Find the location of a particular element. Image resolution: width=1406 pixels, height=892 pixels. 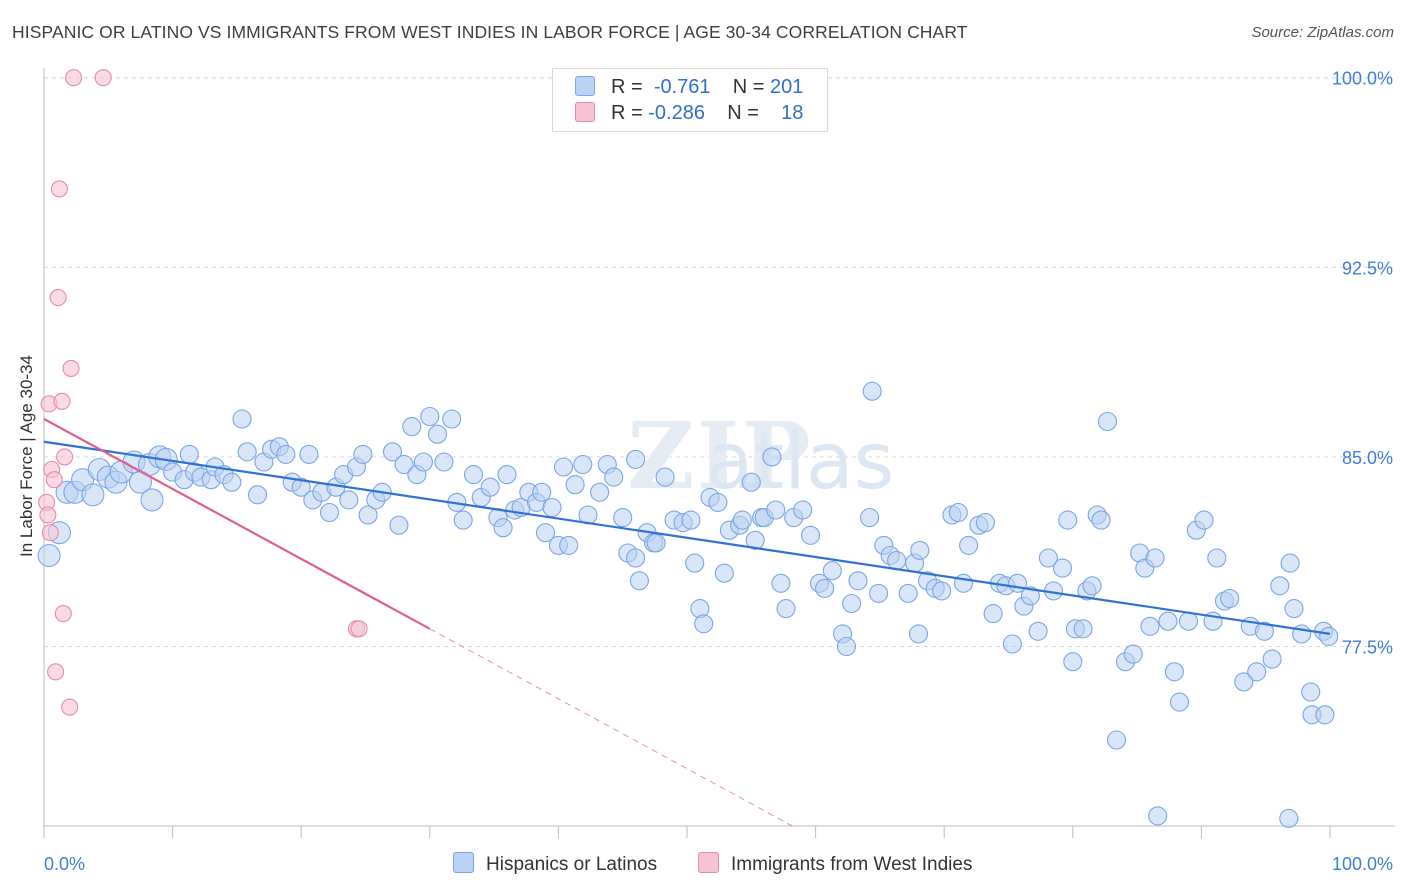

legend-row-west-indies: R = -0.286 N = 18 is located at coordinates (689, 114).